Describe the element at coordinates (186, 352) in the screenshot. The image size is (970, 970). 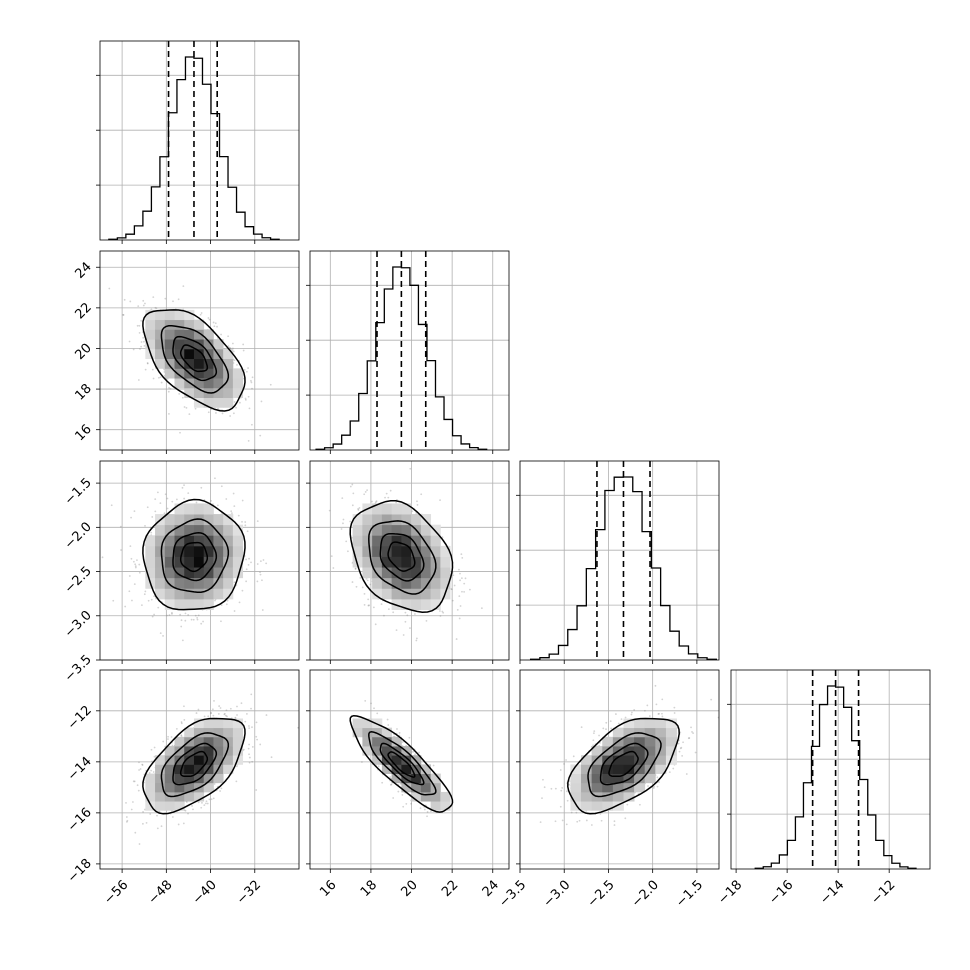
I see `panel-1-0: 16 18 20 22 24` at that location.